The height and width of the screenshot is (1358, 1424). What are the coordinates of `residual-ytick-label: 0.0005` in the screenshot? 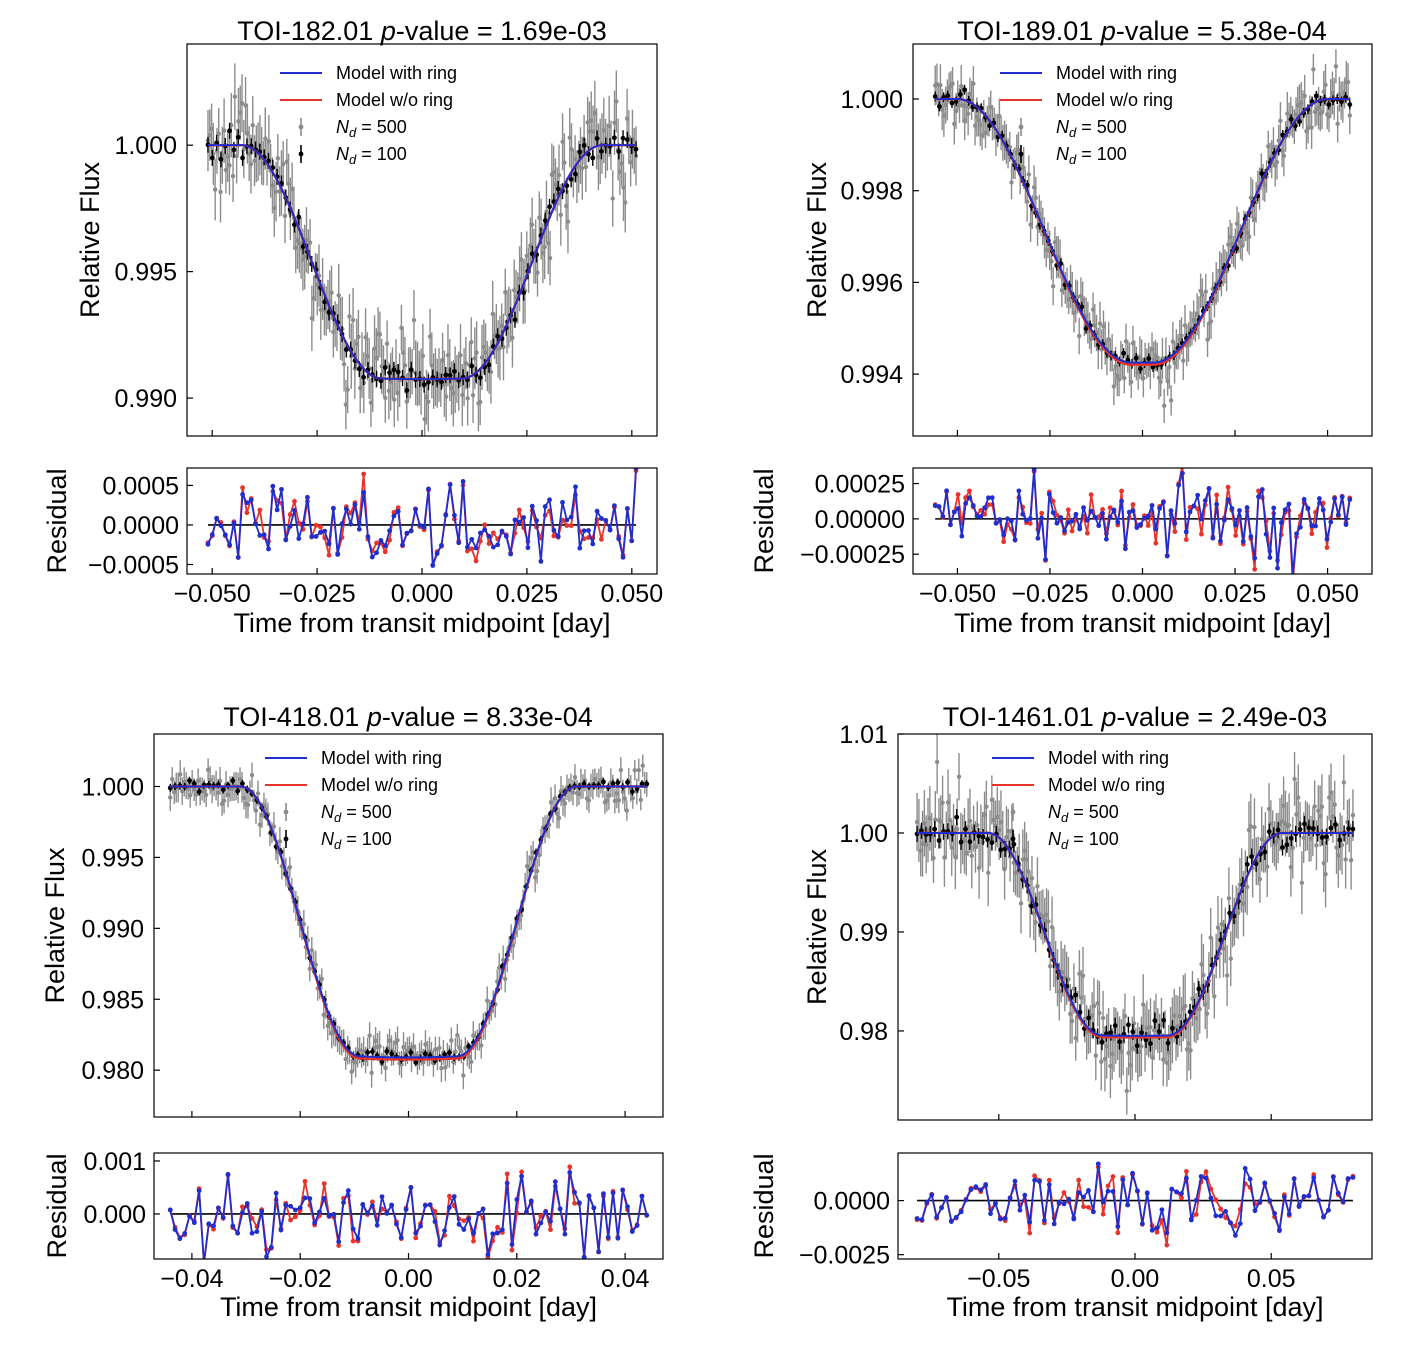 It's located at (141, 486).